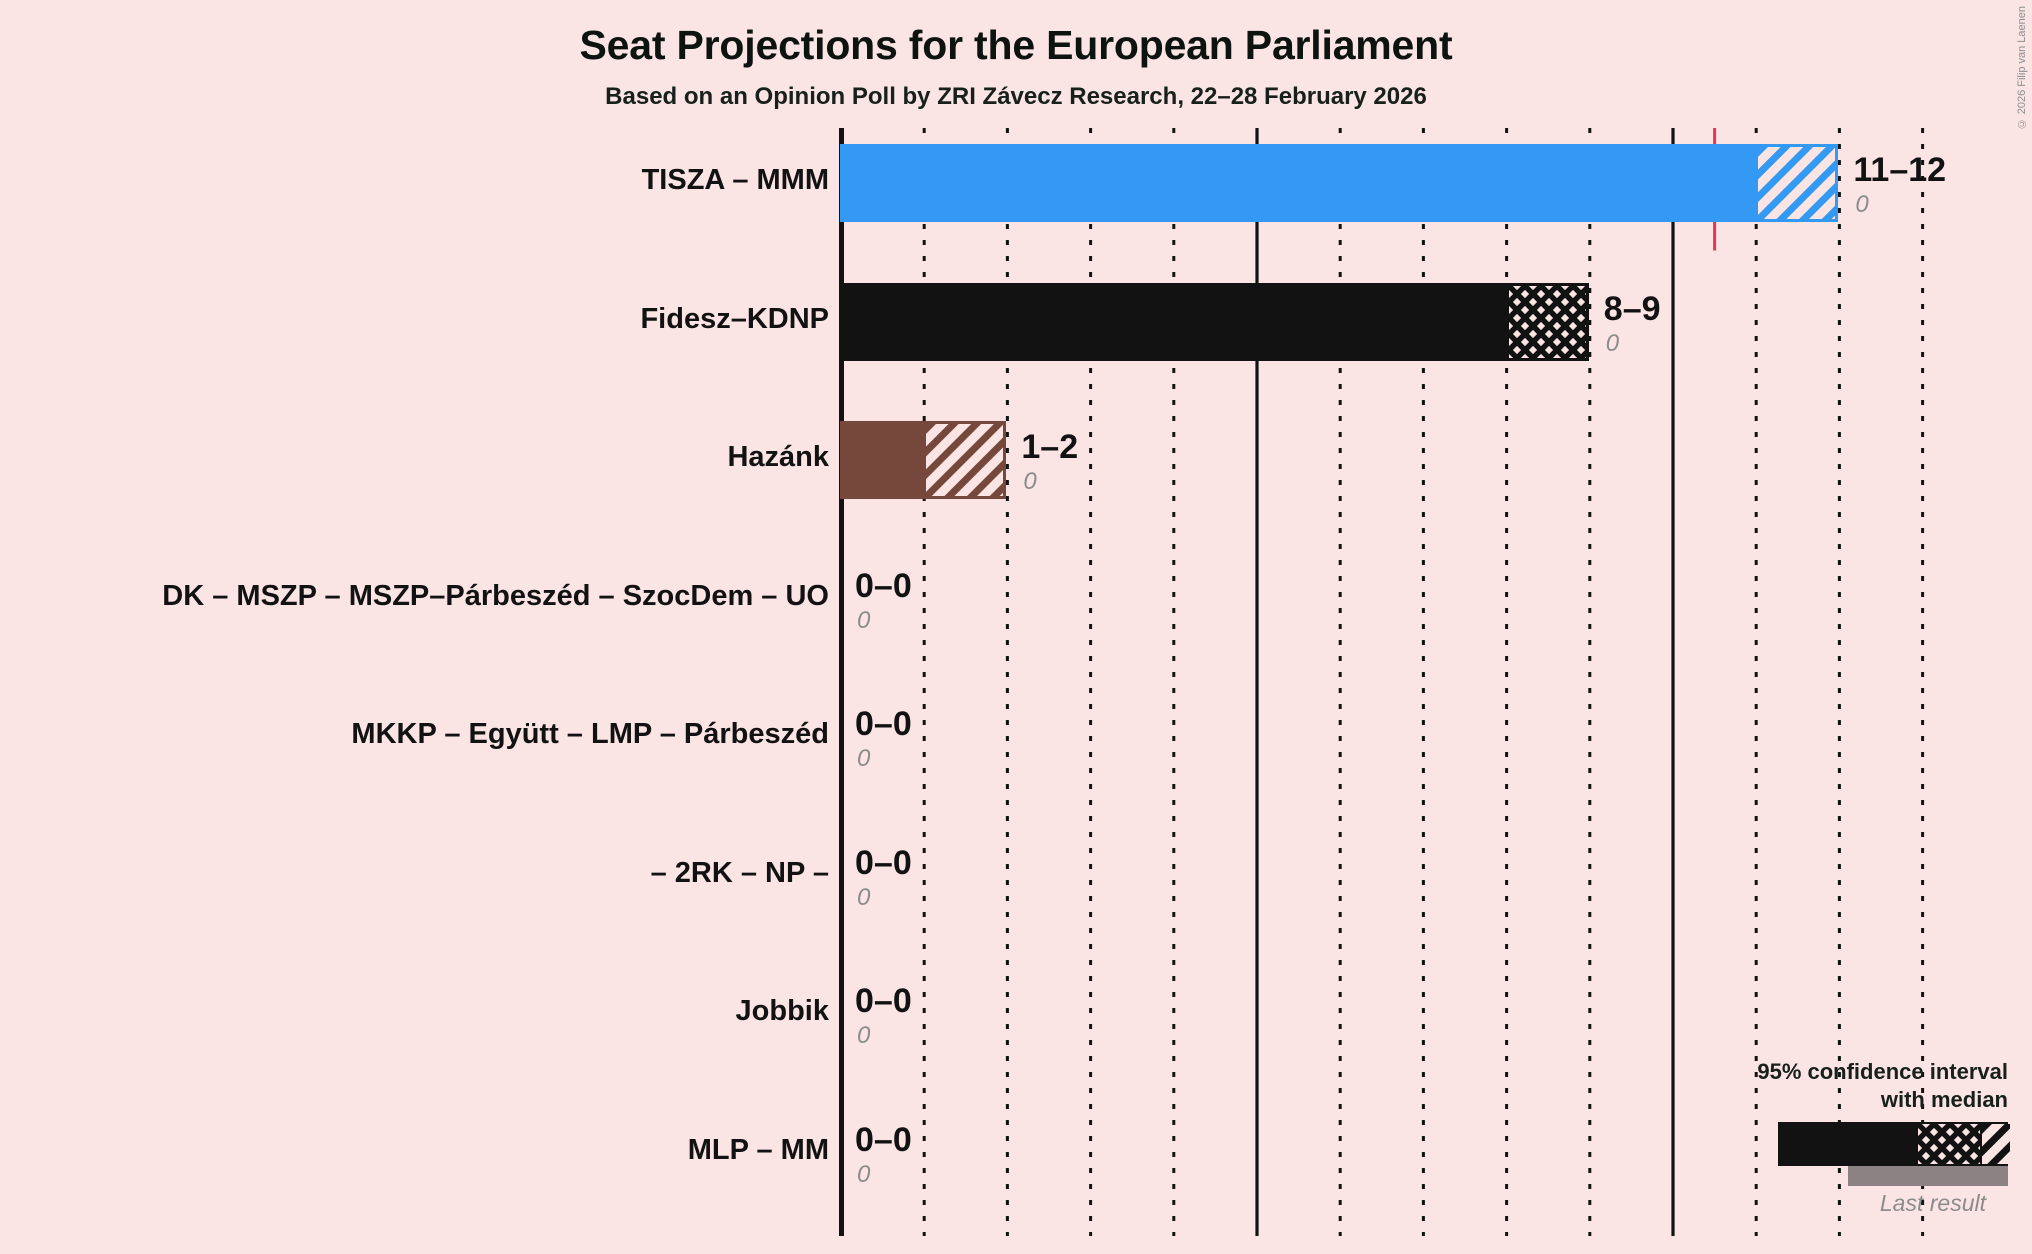 The height and width of the screenshot is (1254, 2032). Describe the element at coordinates (1050, 447) in the screenshot. I see `seat-range-label: 1–2` at that location.